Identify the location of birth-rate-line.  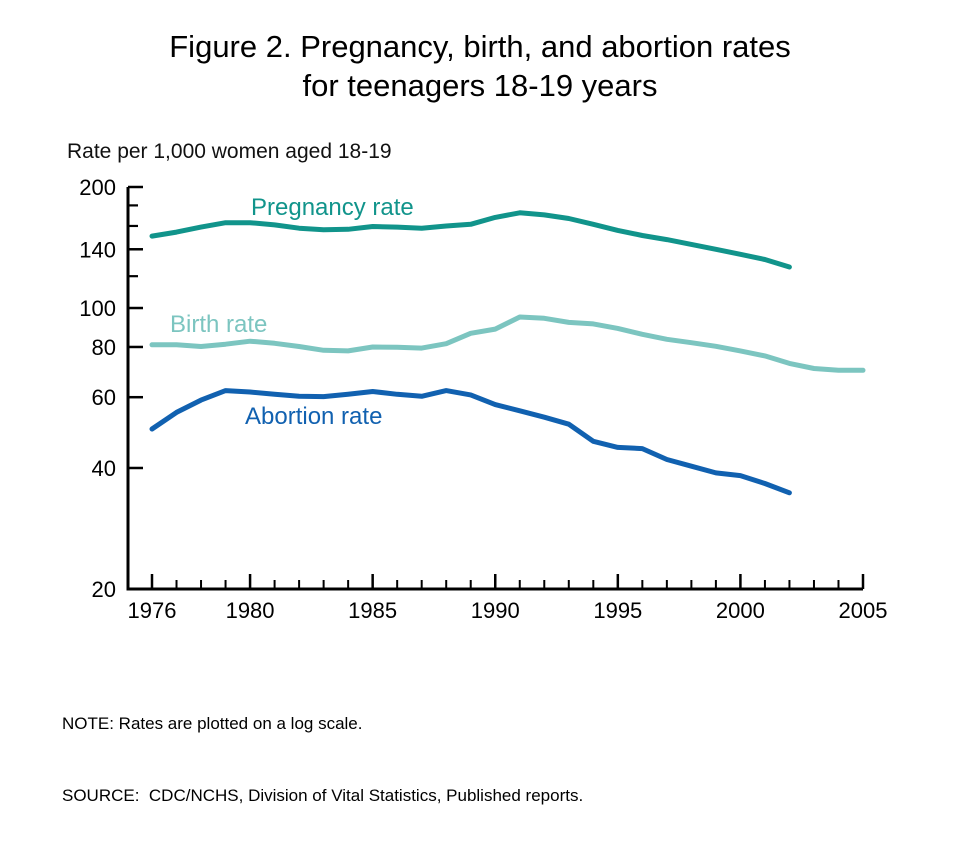
(507, 343).